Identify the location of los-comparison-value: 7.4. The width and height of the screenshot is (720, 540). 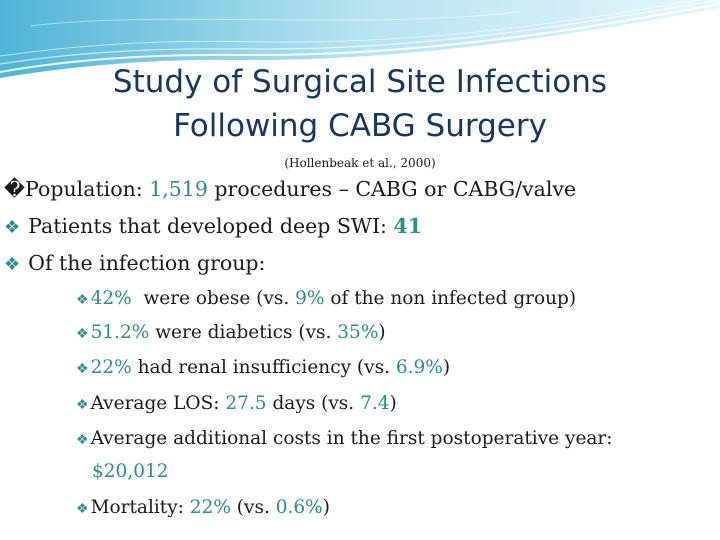
(375, 403).